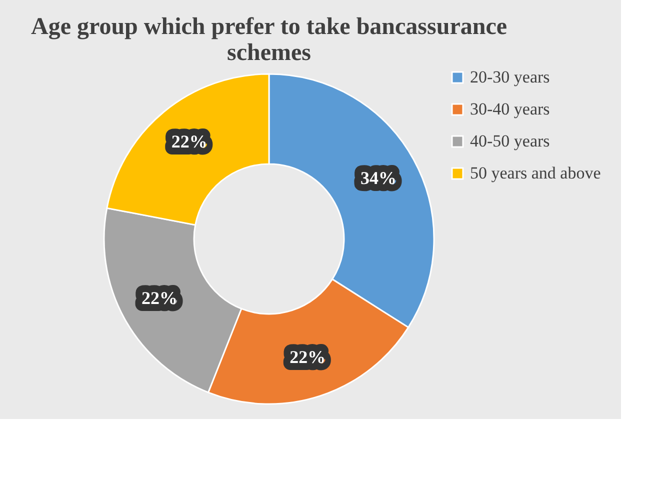 The width and height of the screenshot is (649, 495). What do you see at coordinates (510, 77) in the screenshot?
I see `legend-label: 20-30 years` at bounding box center [510, 77].